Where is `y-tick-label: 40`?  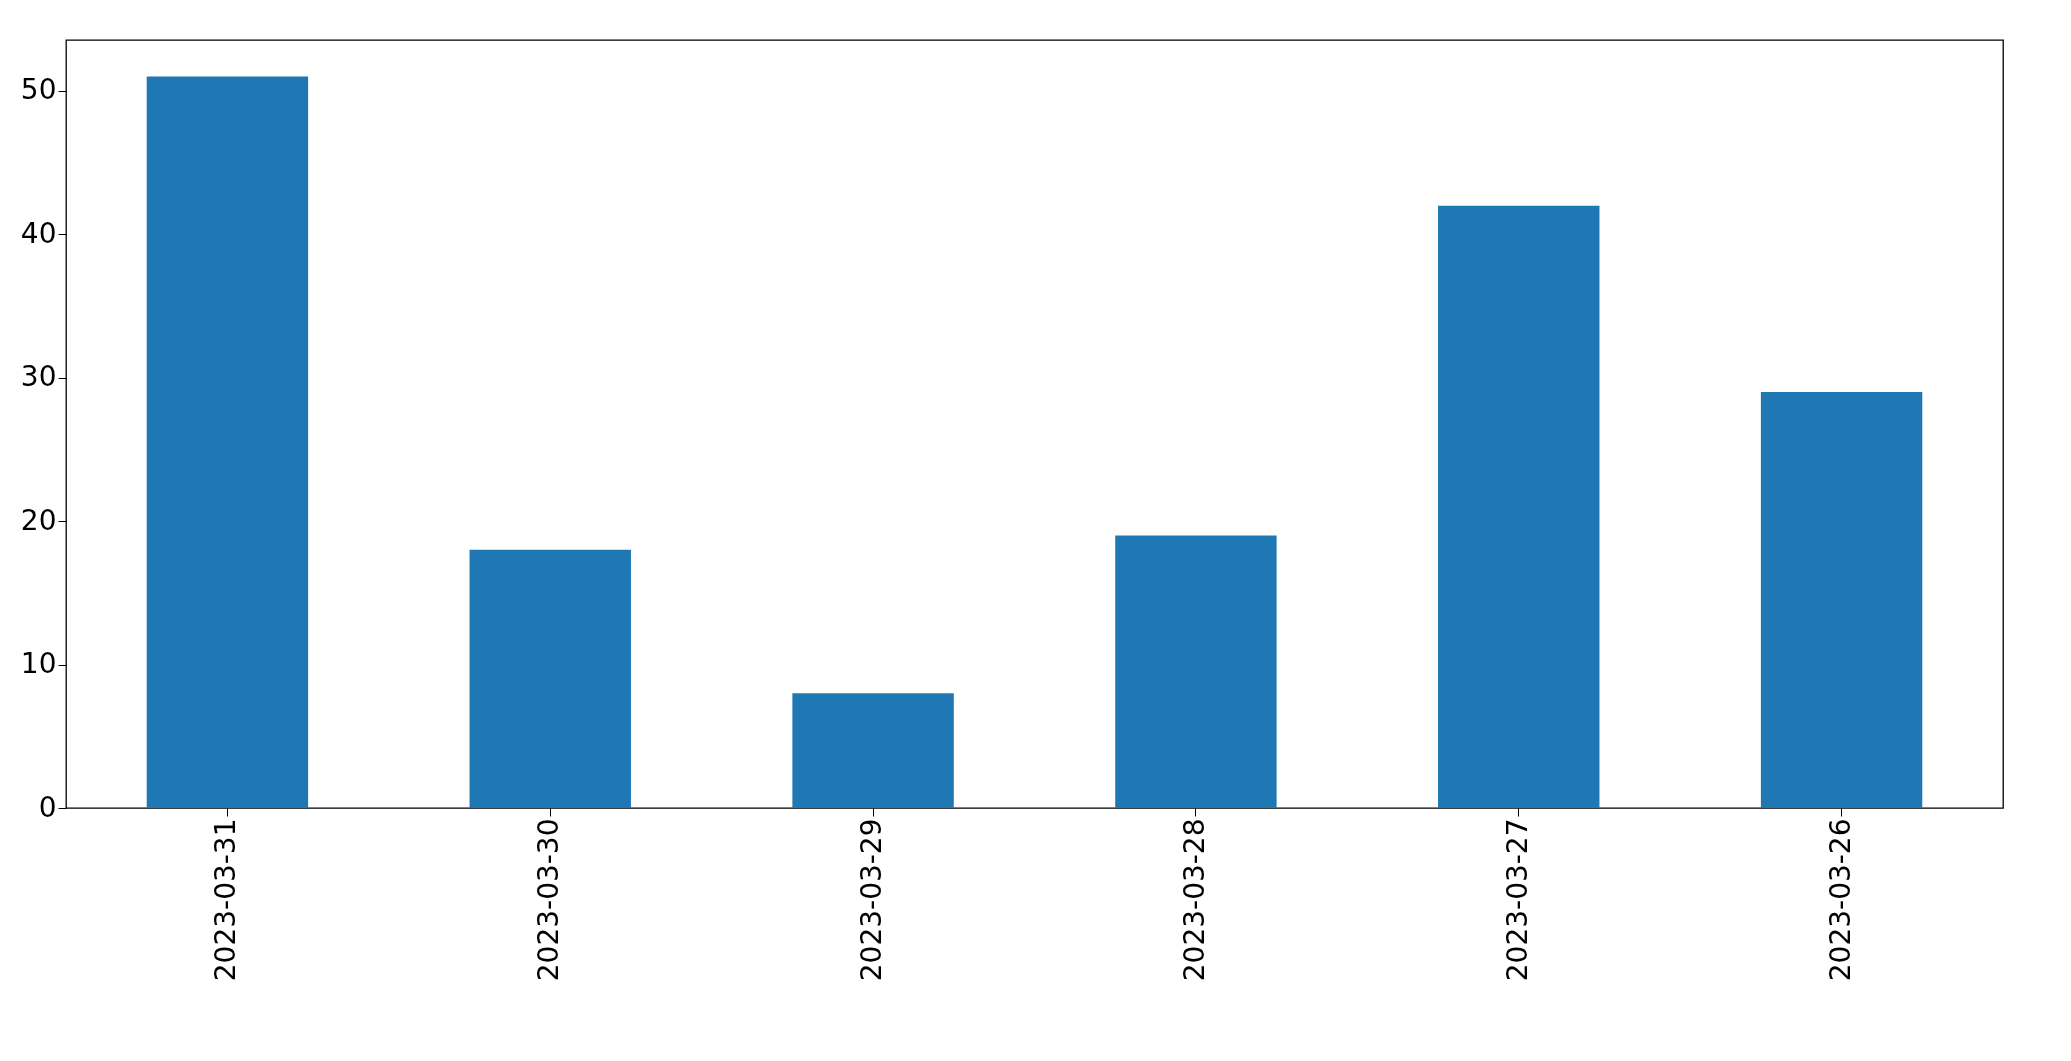
y-tick-label: 40 is located at coordinates (38, 233).